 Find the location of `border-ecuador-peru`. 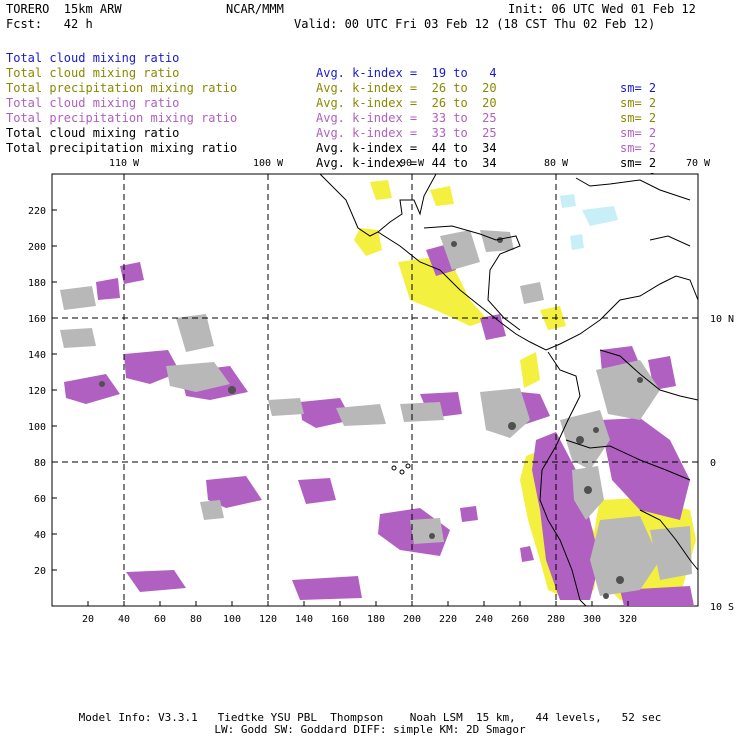

border-ecuador-peru is located at coordinates (628, 460).